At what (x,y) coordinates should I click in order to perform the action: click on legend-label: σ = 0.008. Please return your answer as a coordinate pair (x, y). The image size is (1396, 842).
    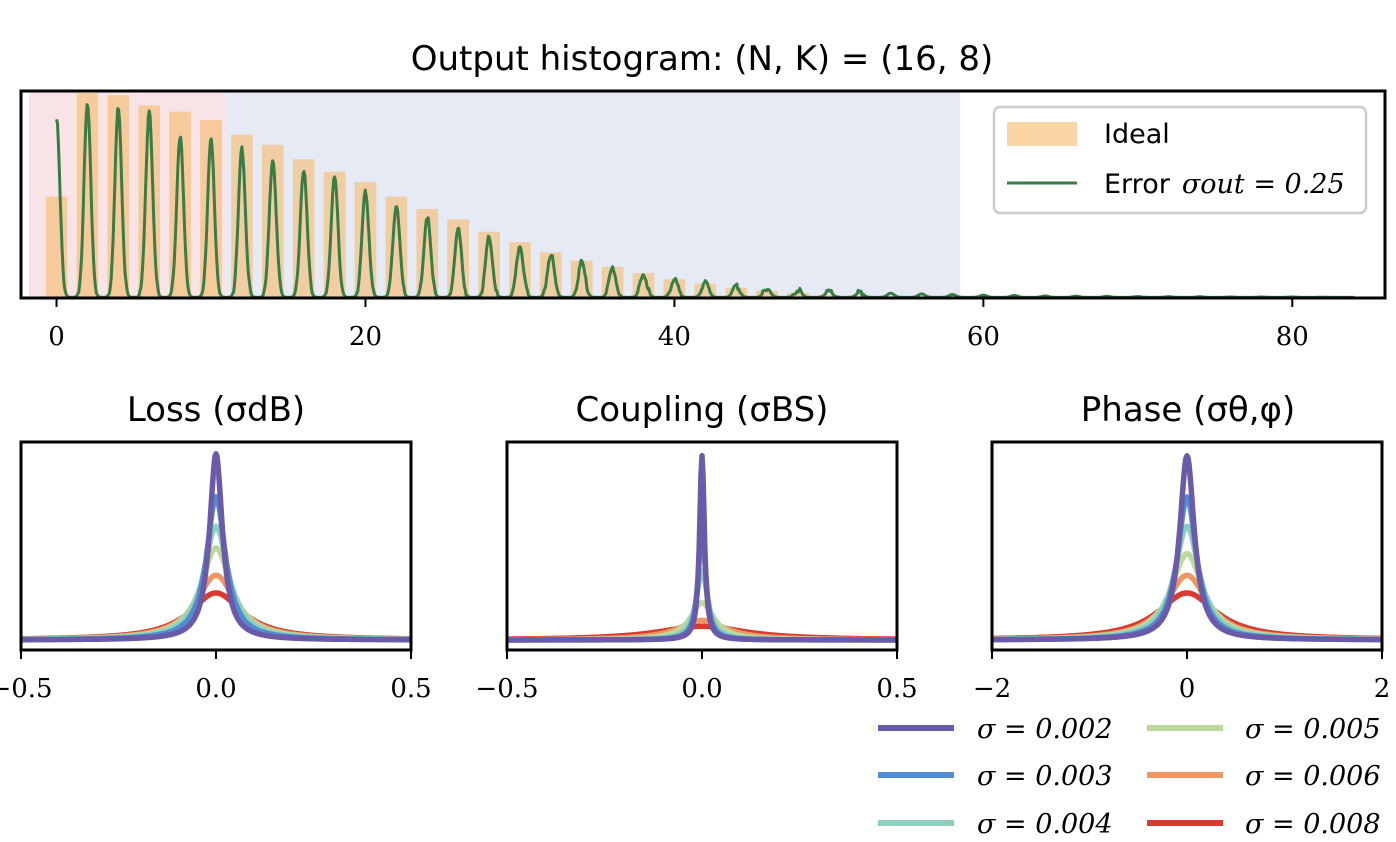
    Looking at the image, I should click on (1313, 824).